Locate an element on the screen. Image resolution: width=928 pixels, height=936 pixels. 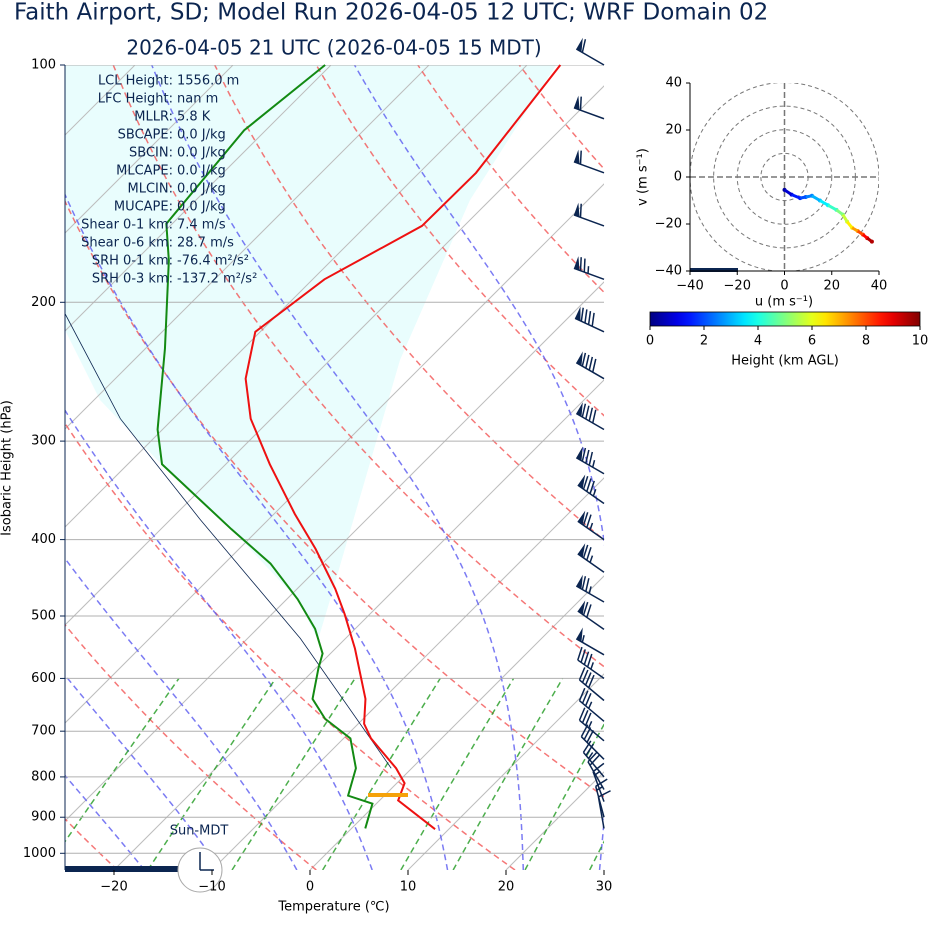
stat-key: MLCAPE: is located at coordinates (144, 171).